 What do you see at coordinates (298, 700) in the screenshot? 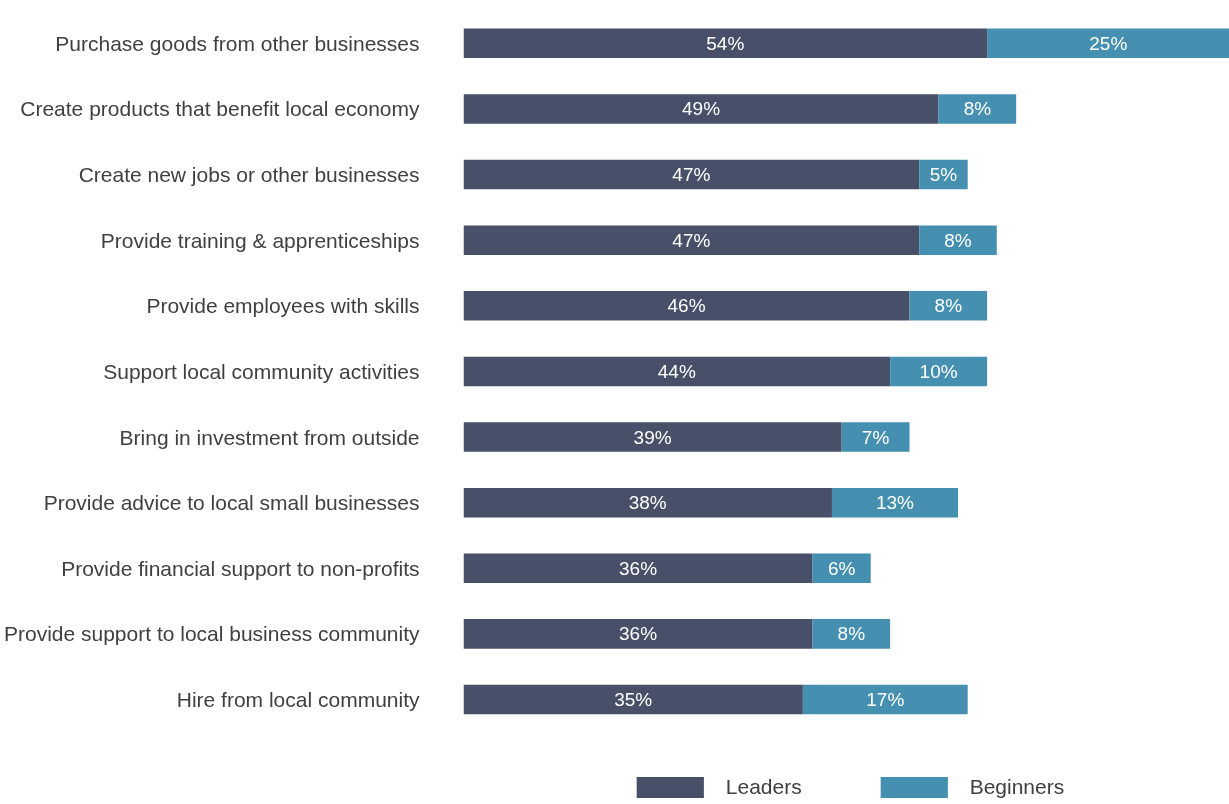
I see `y-tick-label: Hire from local community` at bounding box center [298, 700].